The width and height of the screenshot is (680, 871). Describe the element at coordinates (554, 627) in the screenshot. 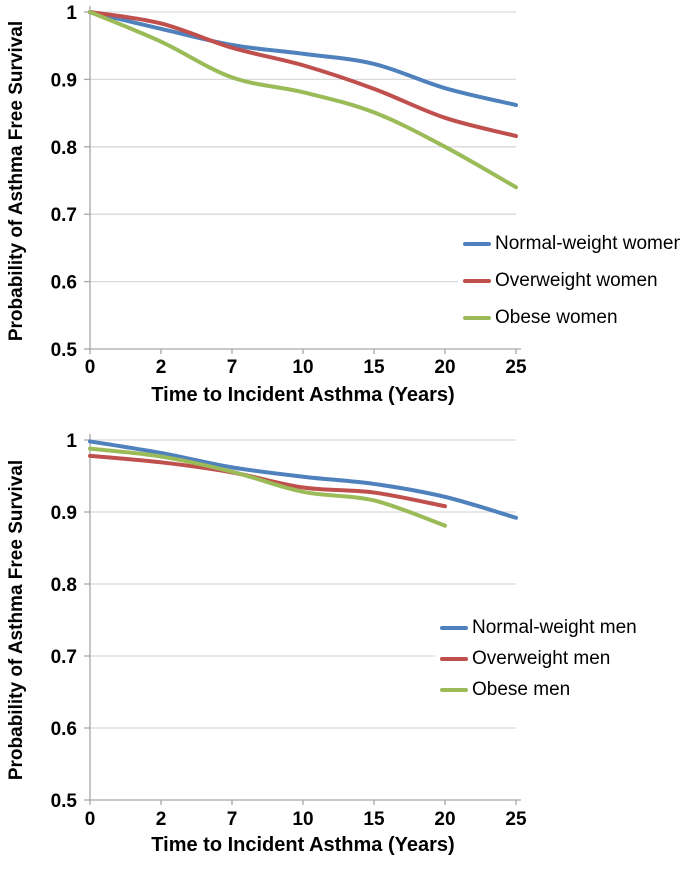

I see `legend-label: Normal-weight men` at that location.